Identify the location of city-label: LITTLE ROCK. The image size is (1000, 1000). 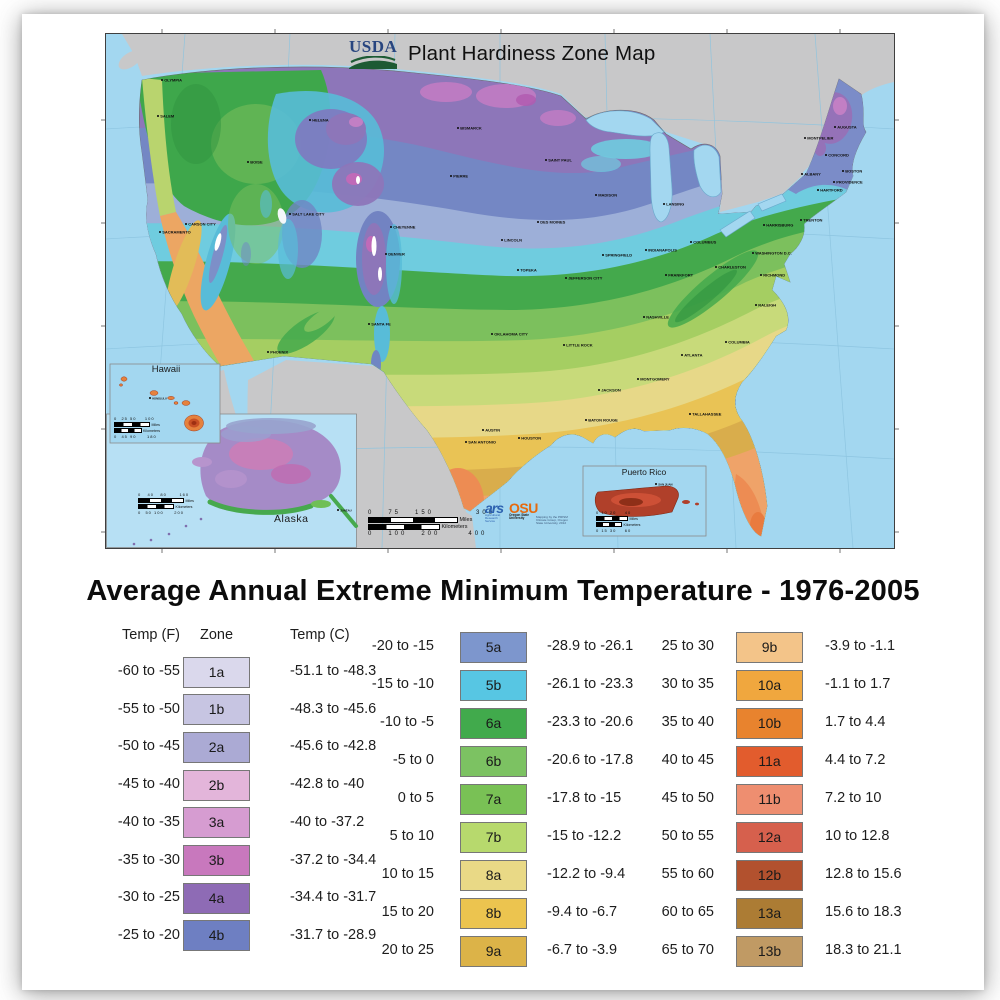
(579, 344).